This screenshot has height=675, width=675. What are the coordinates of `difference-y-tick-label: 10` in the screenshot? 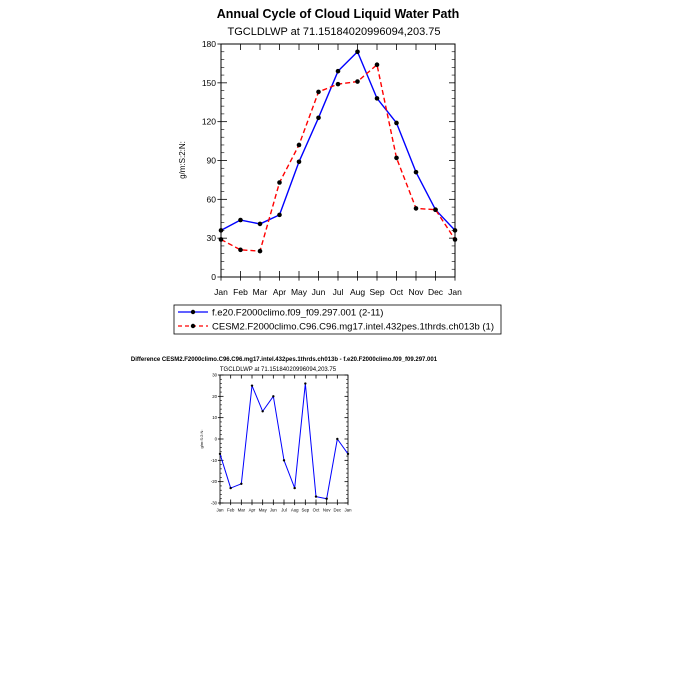 It's located at (214, 417).